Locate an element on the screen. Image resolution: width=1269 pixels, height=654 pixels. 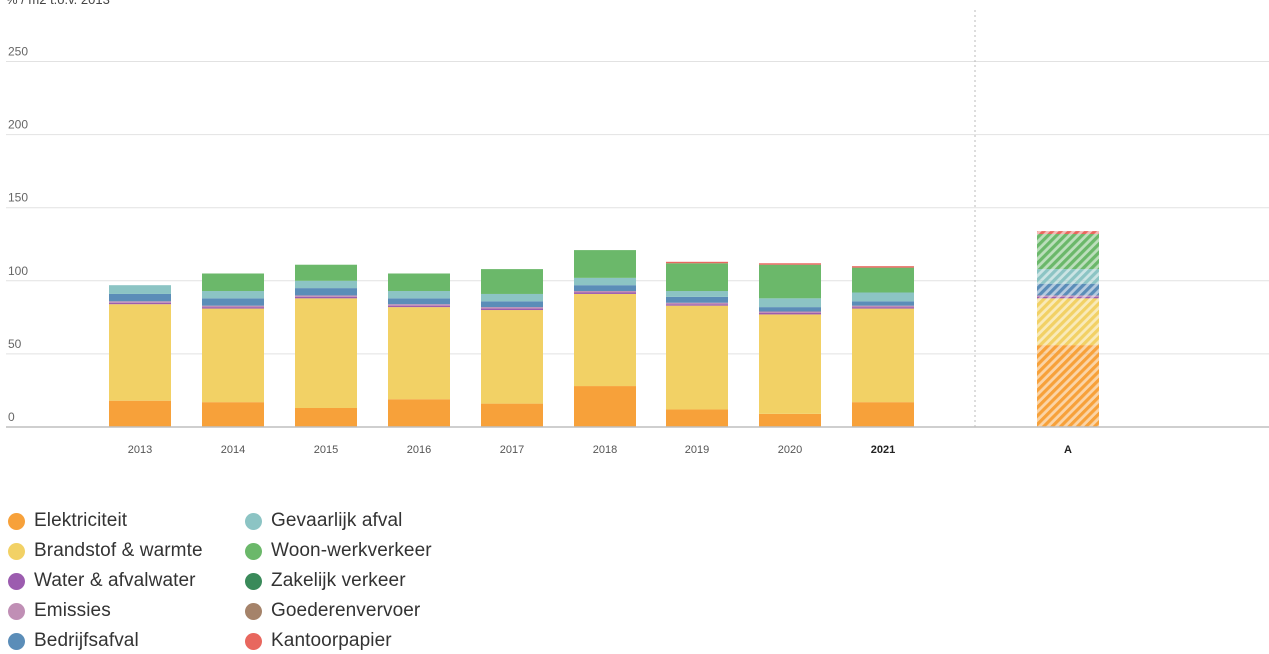
y-tick-label: 0 is located at coordinates (11, 417).